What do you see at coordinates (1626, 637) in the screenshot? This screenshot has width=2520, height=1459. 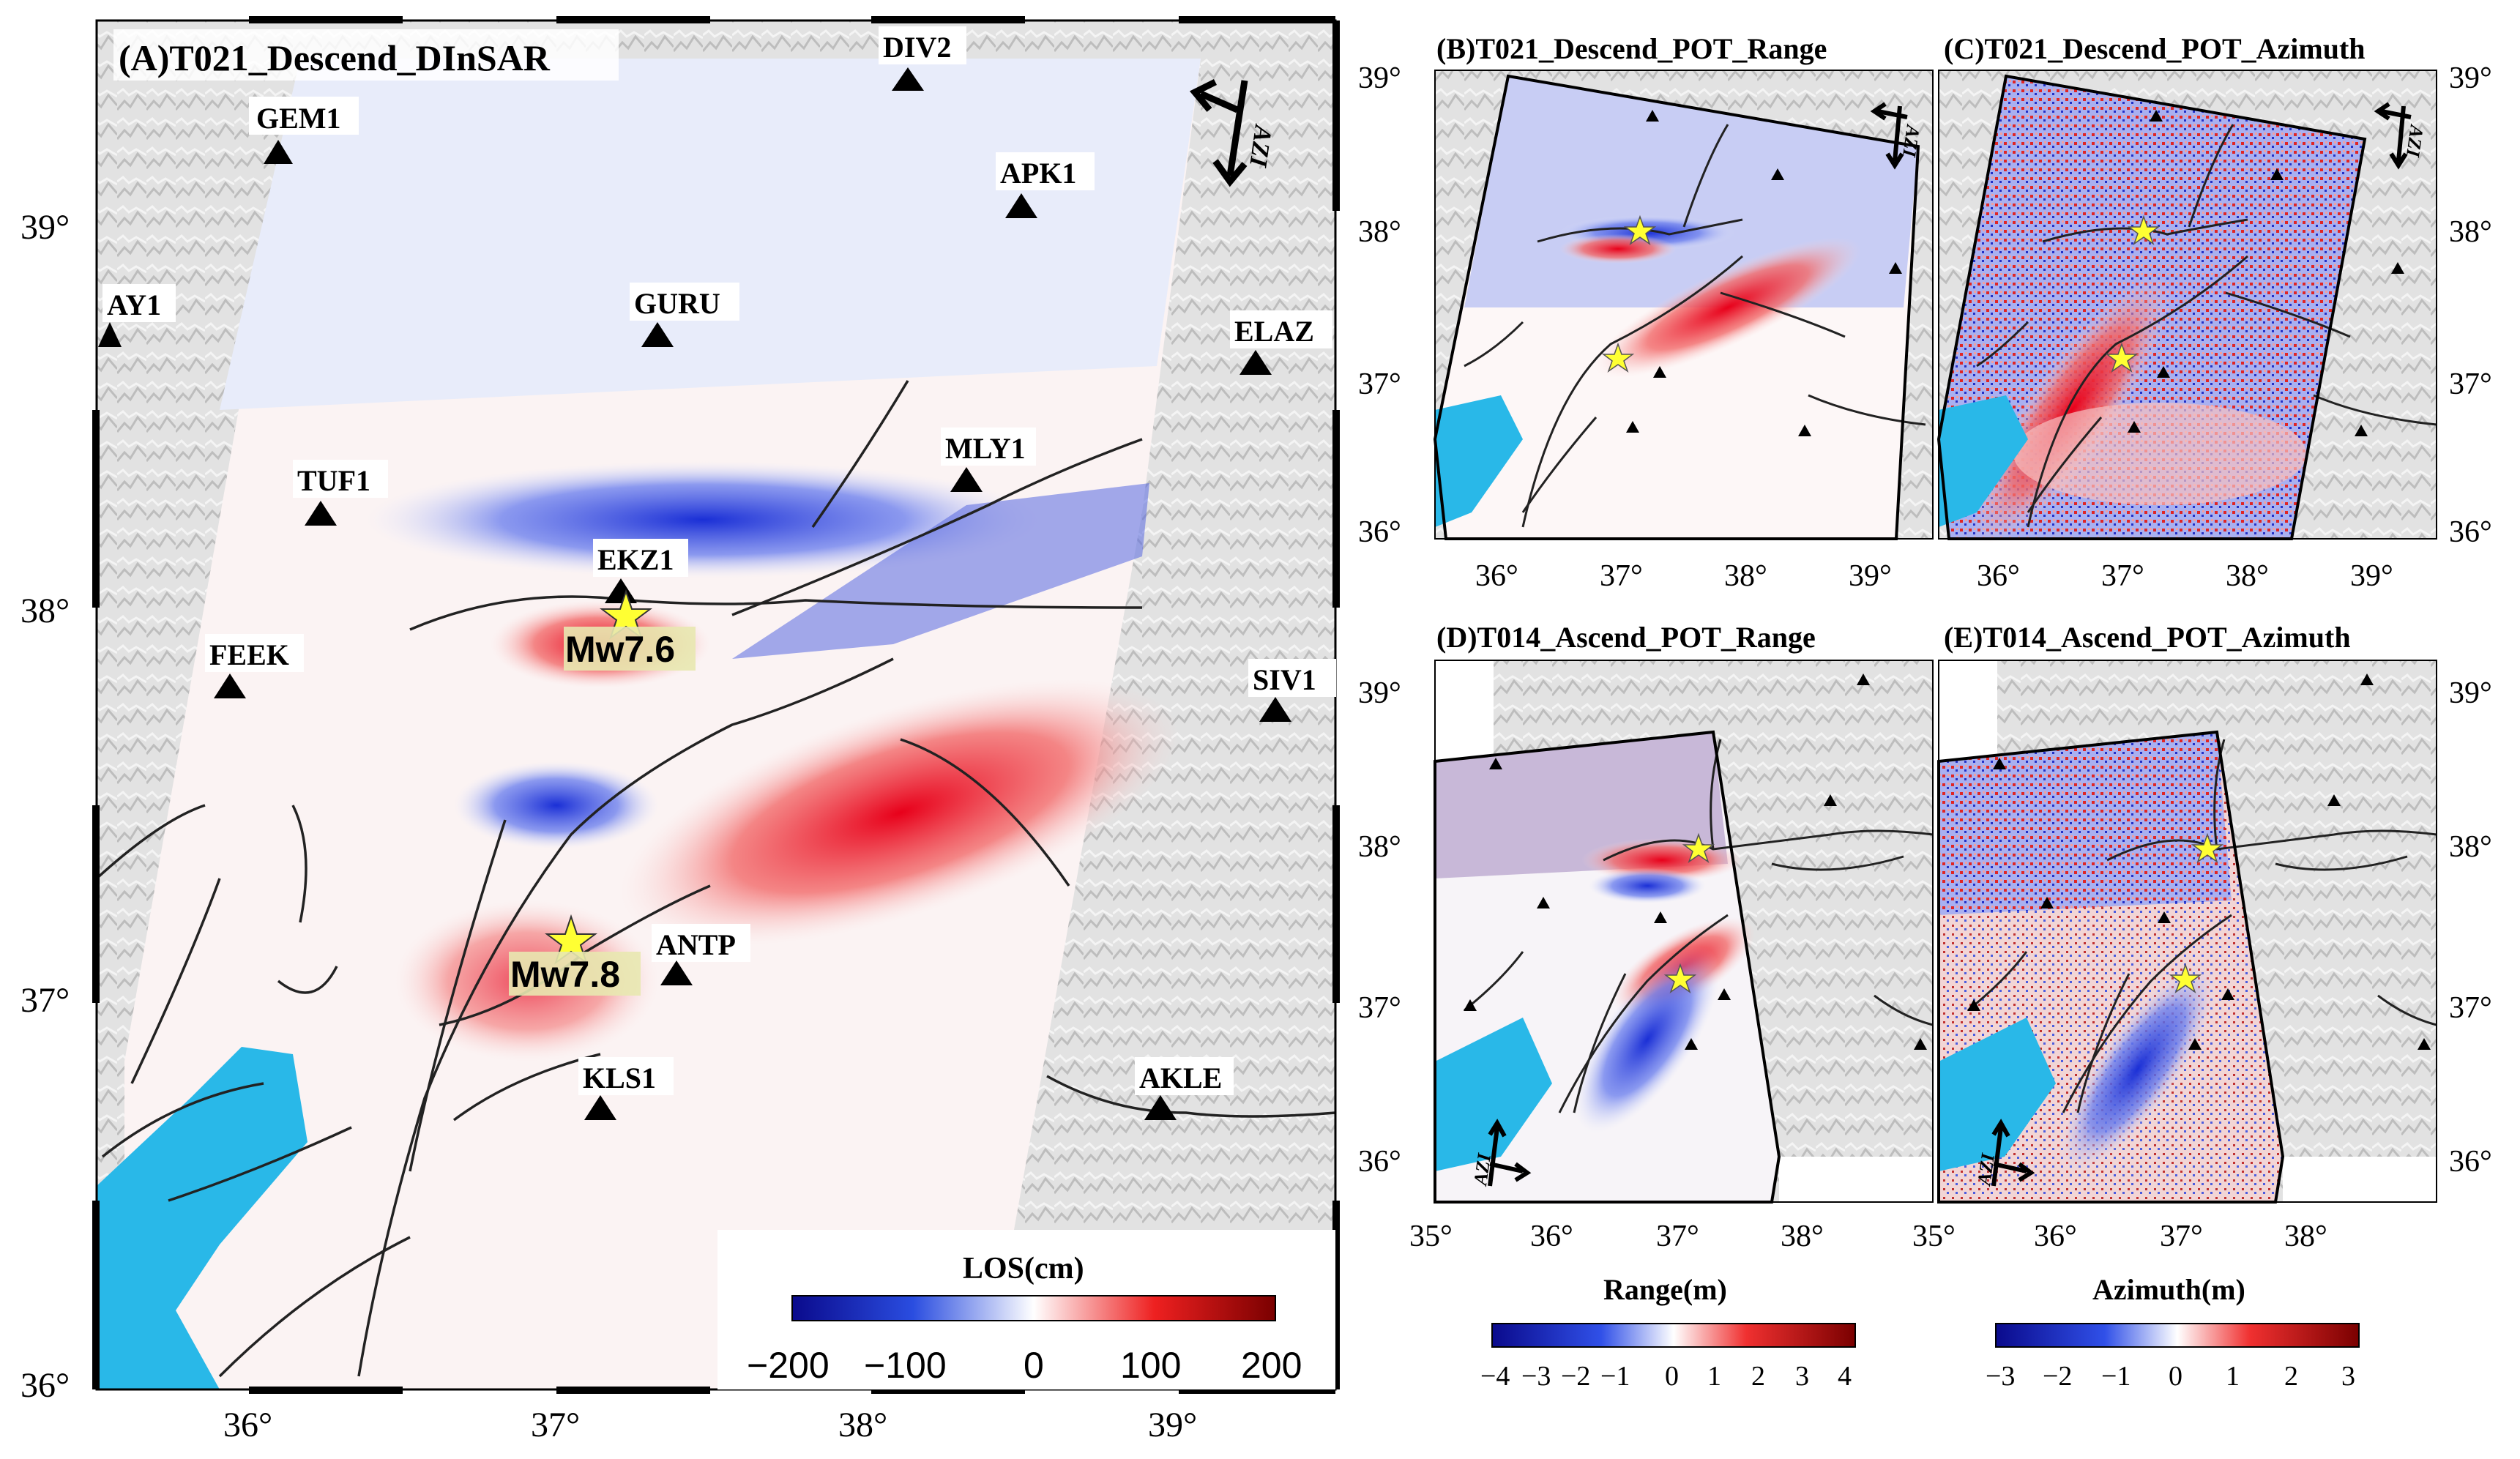 I see `panel-d-title: (D)T014_Ascend_POT_Range` at bounding box center [1626, 637].